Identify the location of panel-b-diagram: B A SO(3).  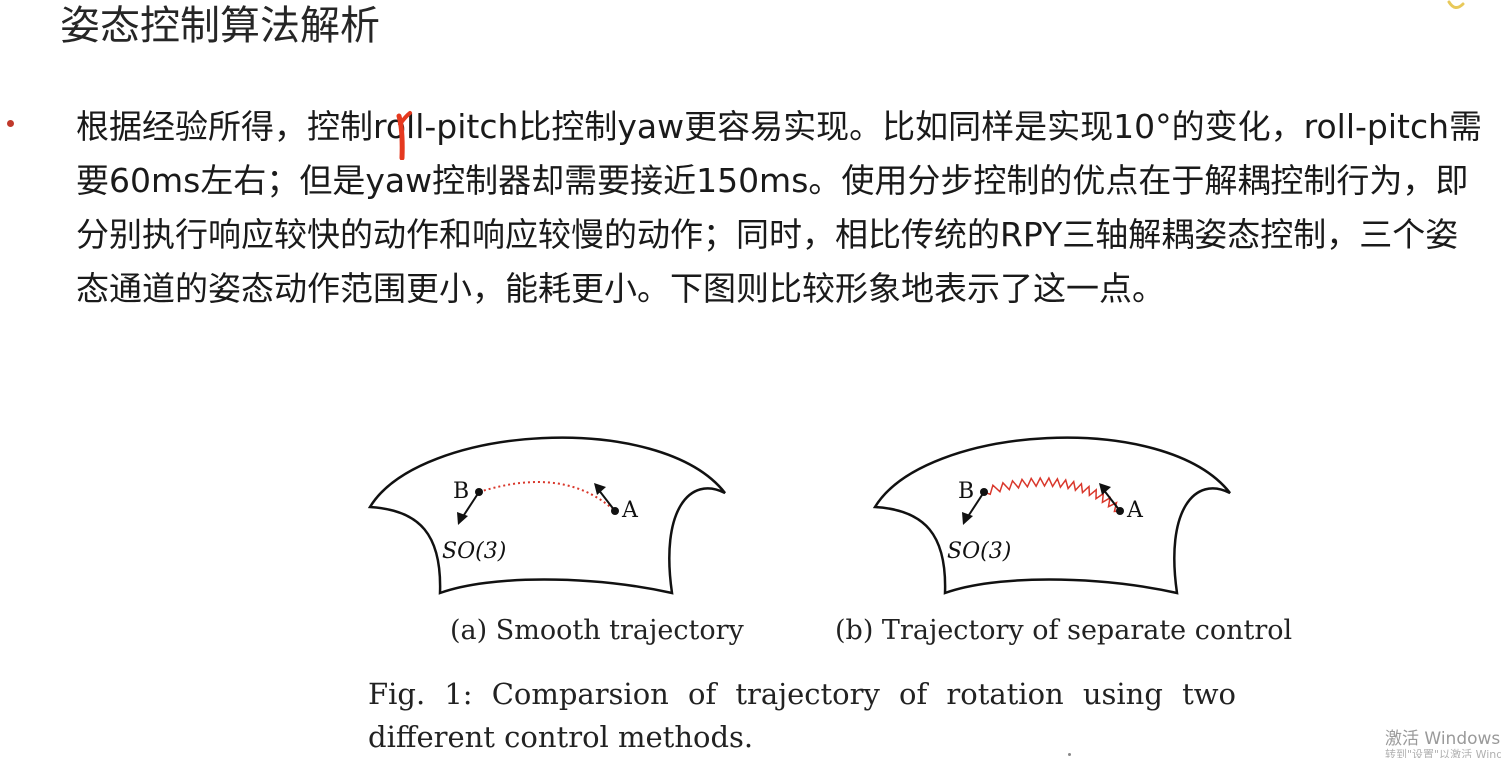
(1051, 515).